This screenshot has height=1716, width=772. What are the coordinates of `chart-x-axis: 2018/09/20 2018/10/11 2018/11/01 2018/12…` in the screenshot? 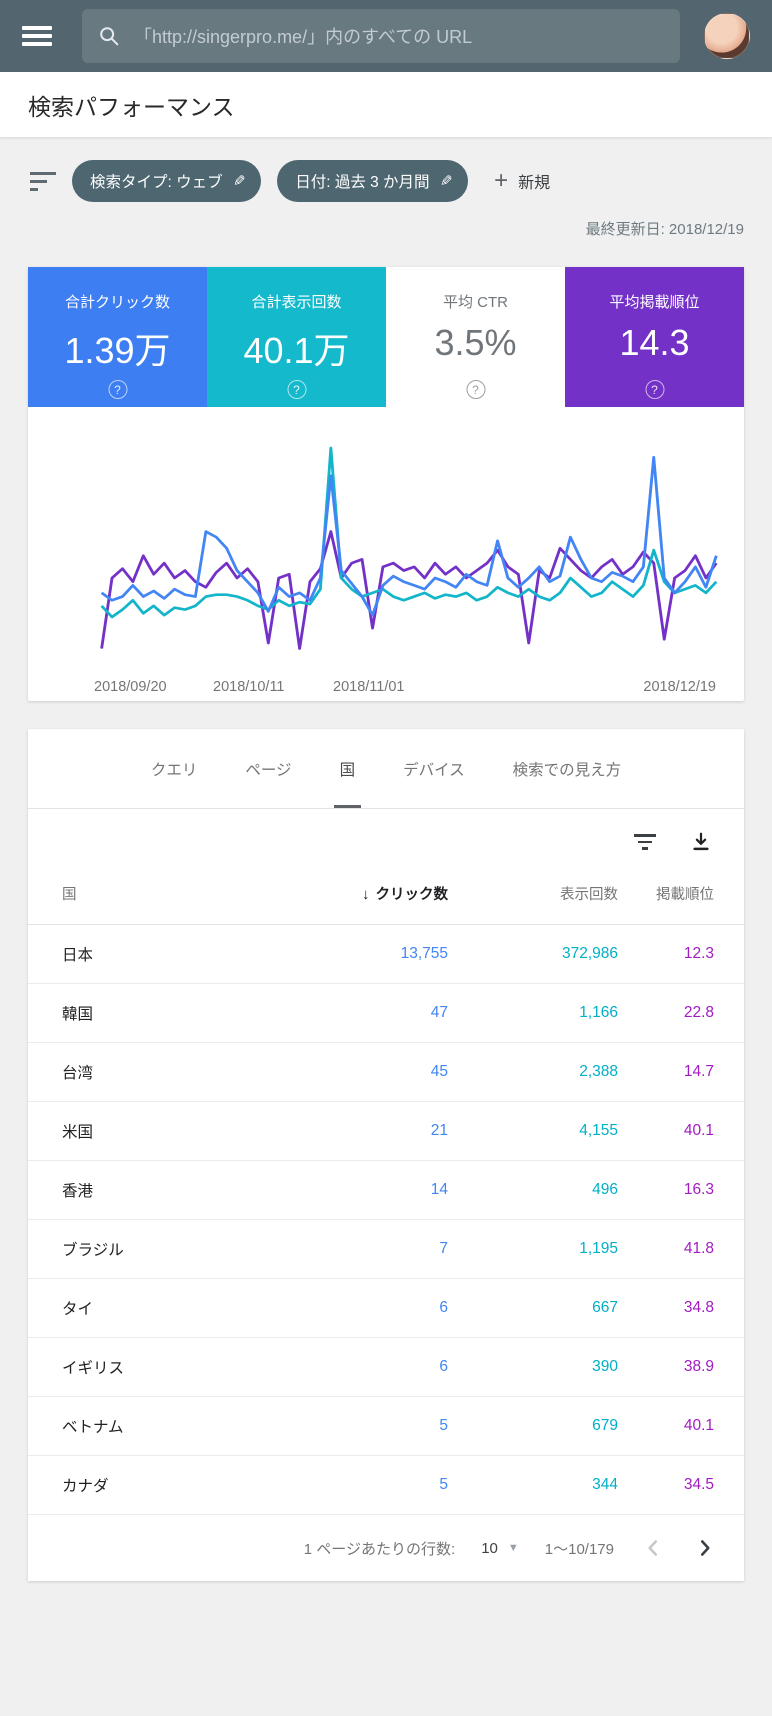 It's located at (386, 688).